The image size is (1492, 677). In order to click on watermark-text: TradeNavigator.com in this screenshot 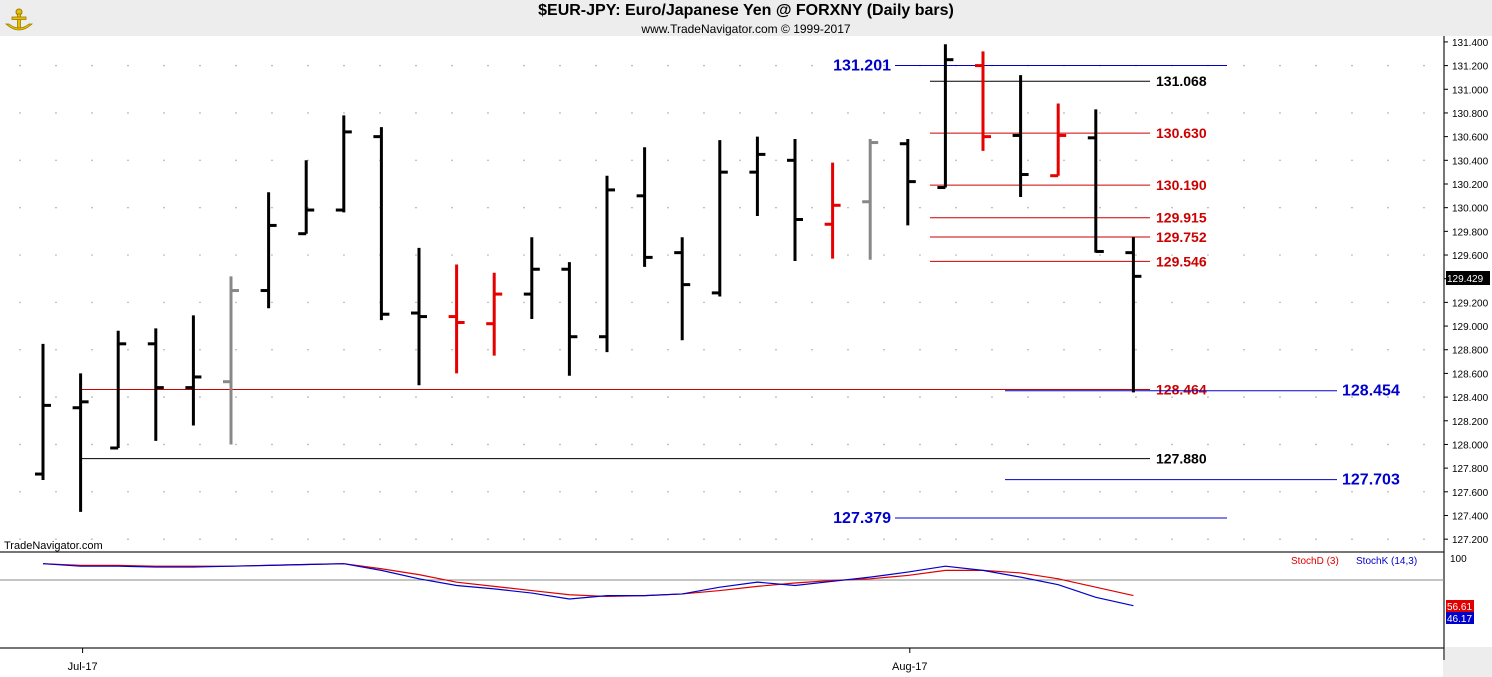, I will do `click(53, 546)`.